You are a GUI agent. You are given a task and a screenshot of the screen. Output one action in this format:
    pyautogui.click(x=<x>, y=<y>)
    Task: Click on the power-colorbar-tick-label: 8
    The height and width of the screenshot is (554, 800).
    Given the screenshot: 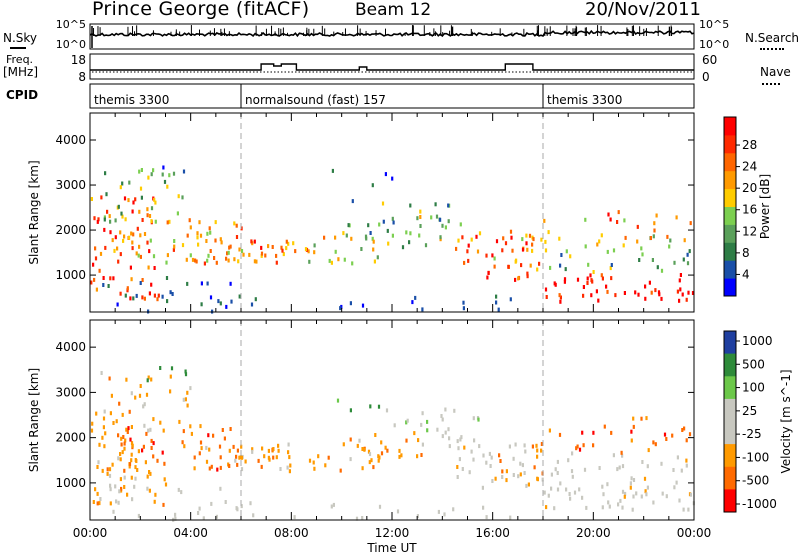 What is the action you would take?
    pyautogui.click(x=746, y=253)
    